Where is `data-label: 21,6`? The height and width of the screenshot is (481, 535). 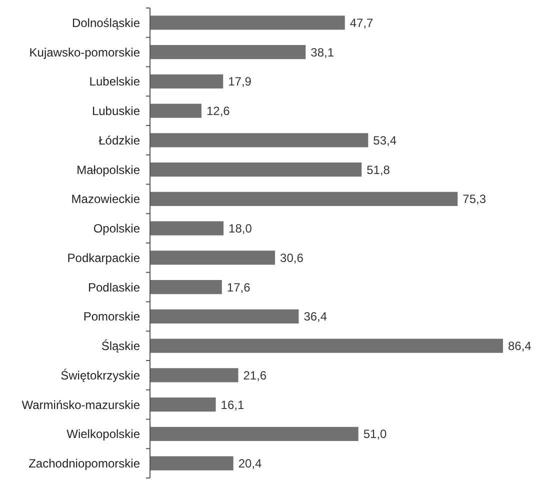
data-label: 21,6 is located at coordinates (255, 375).